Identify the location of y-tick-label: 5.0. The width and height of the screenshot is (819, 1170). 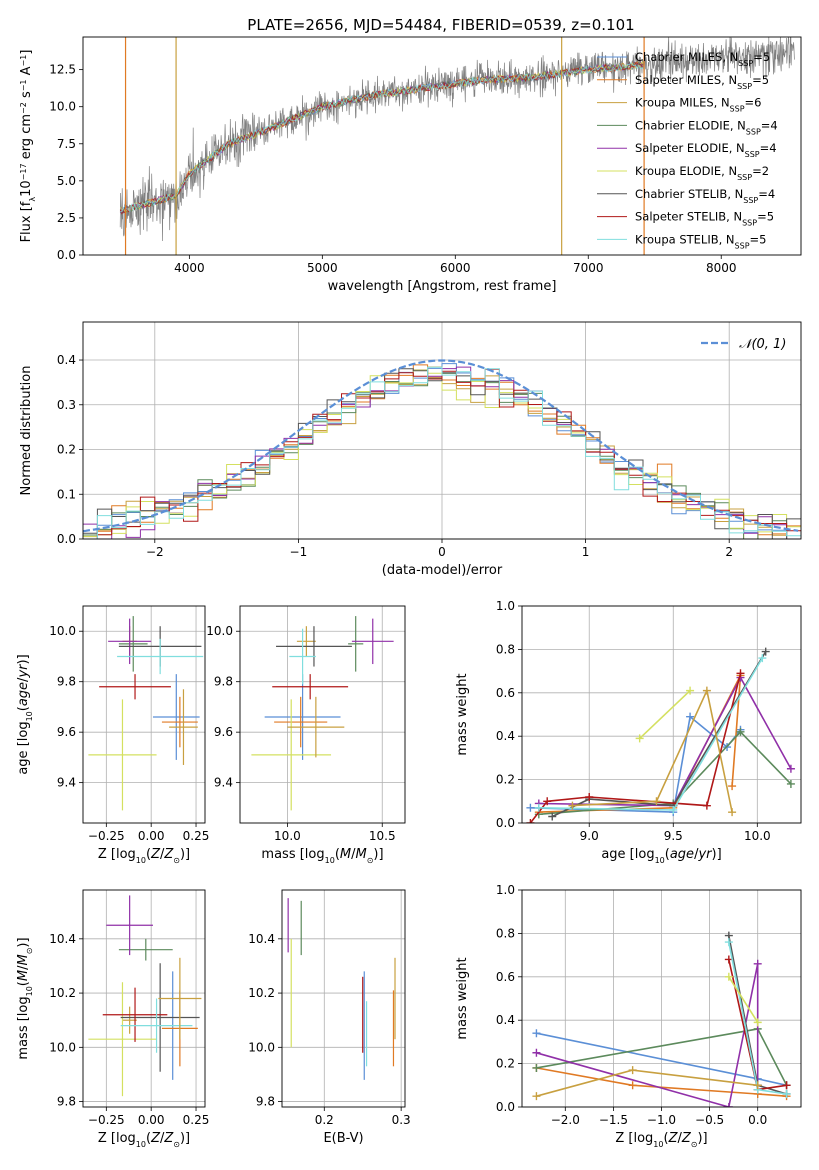
(66, 181).